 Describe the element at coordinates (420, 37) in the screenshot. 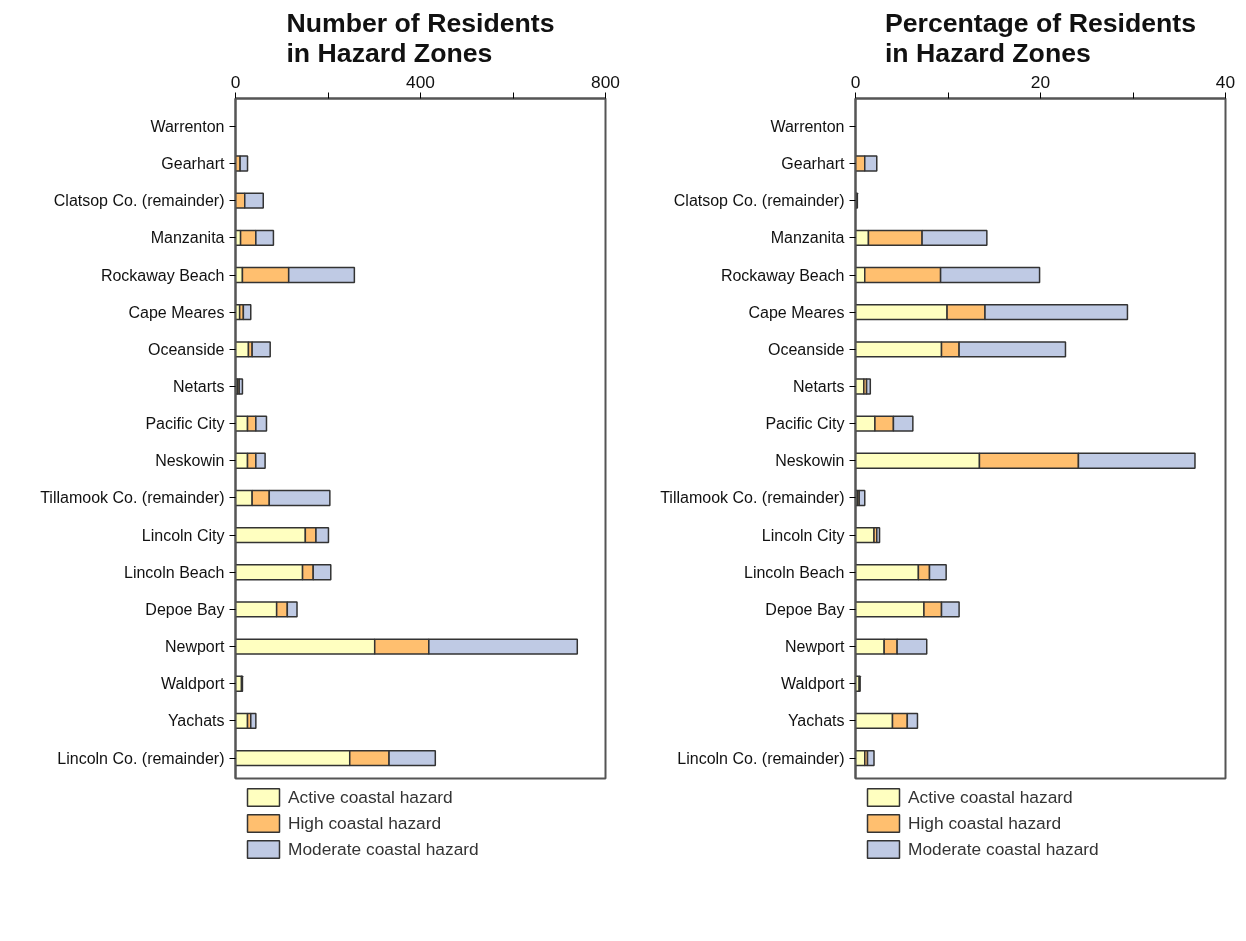

I see `chart-title: Number of Residents in Hazard Zones` at that location.